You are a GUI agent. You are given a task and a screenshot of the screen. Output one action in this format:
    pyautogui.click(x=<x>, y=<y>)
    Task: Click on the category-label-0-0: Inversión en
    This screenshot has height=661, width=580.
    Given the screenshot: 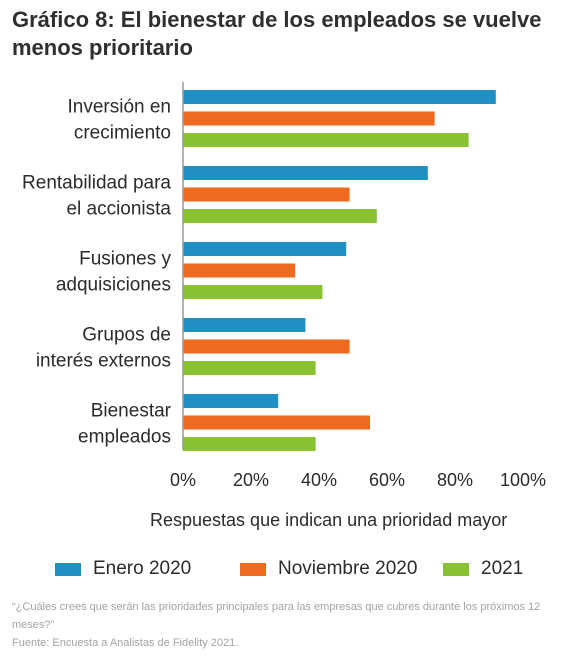 What is the action you would take?
    pyautogui.click(x=119, y=107)
    